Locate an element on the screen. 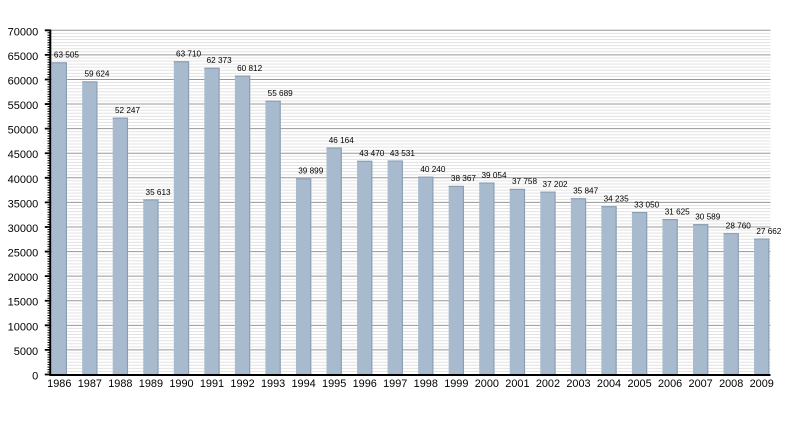 The width and height of the screenshot is (800, 430). svg-text: 1996 is located at coordinates (365, 384).